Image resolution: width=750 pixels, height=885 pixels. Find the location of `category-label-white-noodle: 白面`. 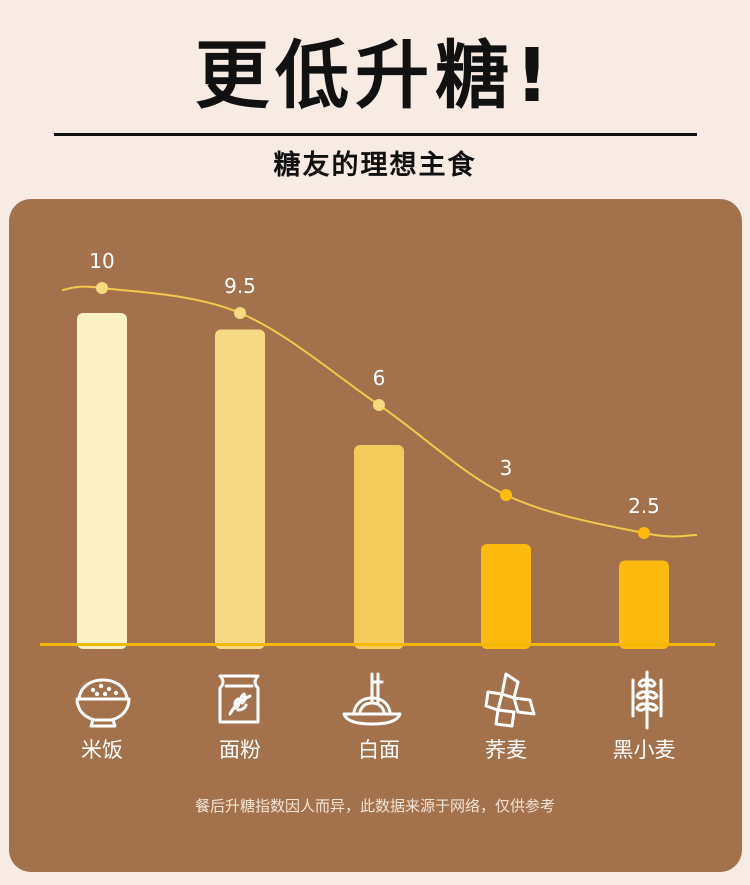

category-label-white-noodle: 白面 is located at coordinates (379, 750).